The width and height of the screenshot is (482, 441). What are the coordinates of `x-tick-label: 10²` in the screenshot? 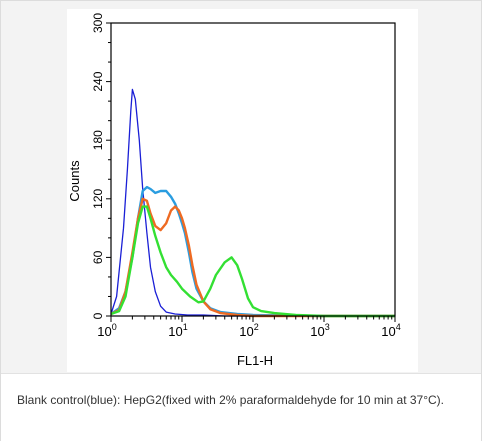 It's located at (248, 330).